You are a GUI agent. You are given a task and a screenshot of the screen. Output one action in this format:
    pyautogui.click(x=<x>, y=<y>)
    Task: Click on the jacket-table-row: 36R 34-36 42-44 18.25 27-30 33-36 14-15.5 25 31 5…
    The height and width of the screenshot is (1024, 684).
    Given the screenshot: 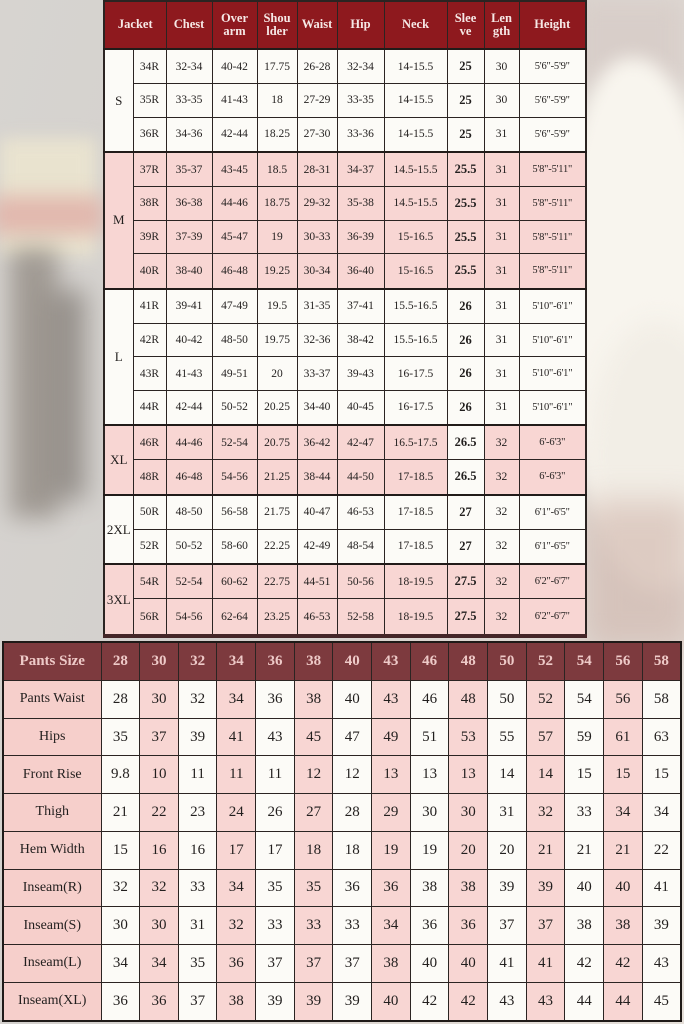 What is the action you would take?
    pyautogui.click(x=345, y=134)
    